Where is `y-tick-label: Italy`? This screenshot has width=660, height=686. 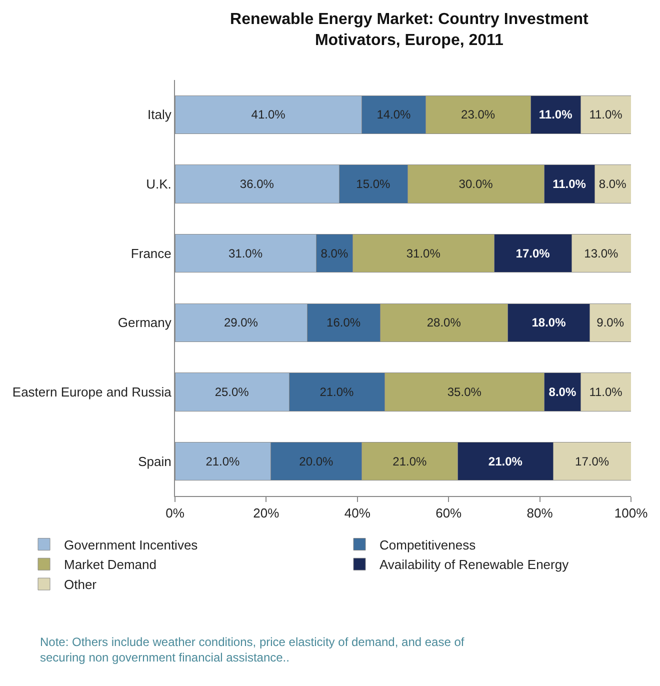 y-tick-label: Italy is located at coordinates (160, 114).